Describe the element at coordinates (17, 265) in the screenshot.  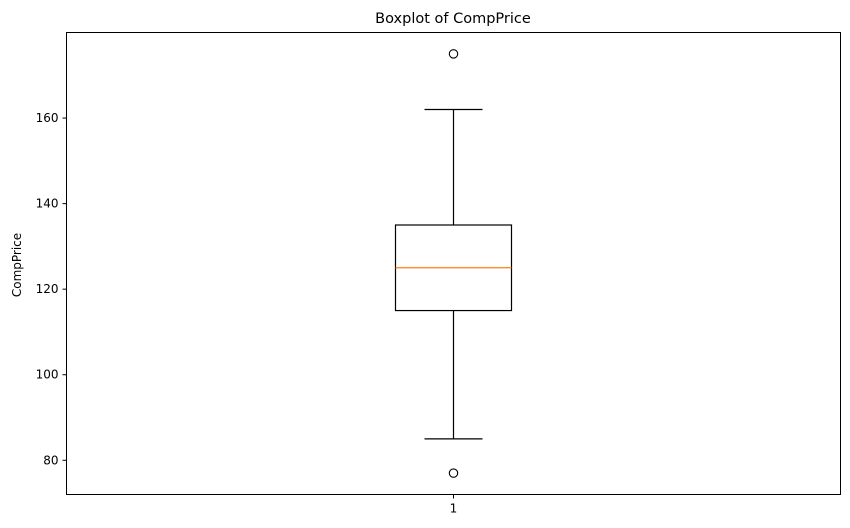
I see `y-axis-label: CompPrice` at that location.